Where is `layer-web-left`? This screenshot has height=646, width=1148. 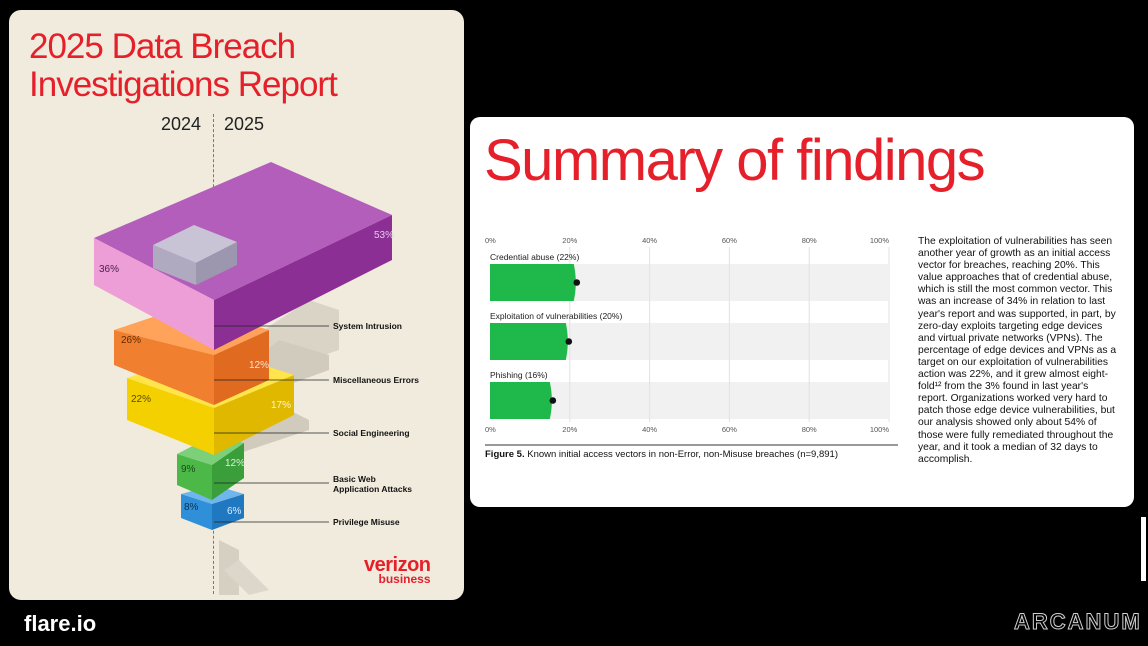
layer-web-left is located at coordinates (194, 477).